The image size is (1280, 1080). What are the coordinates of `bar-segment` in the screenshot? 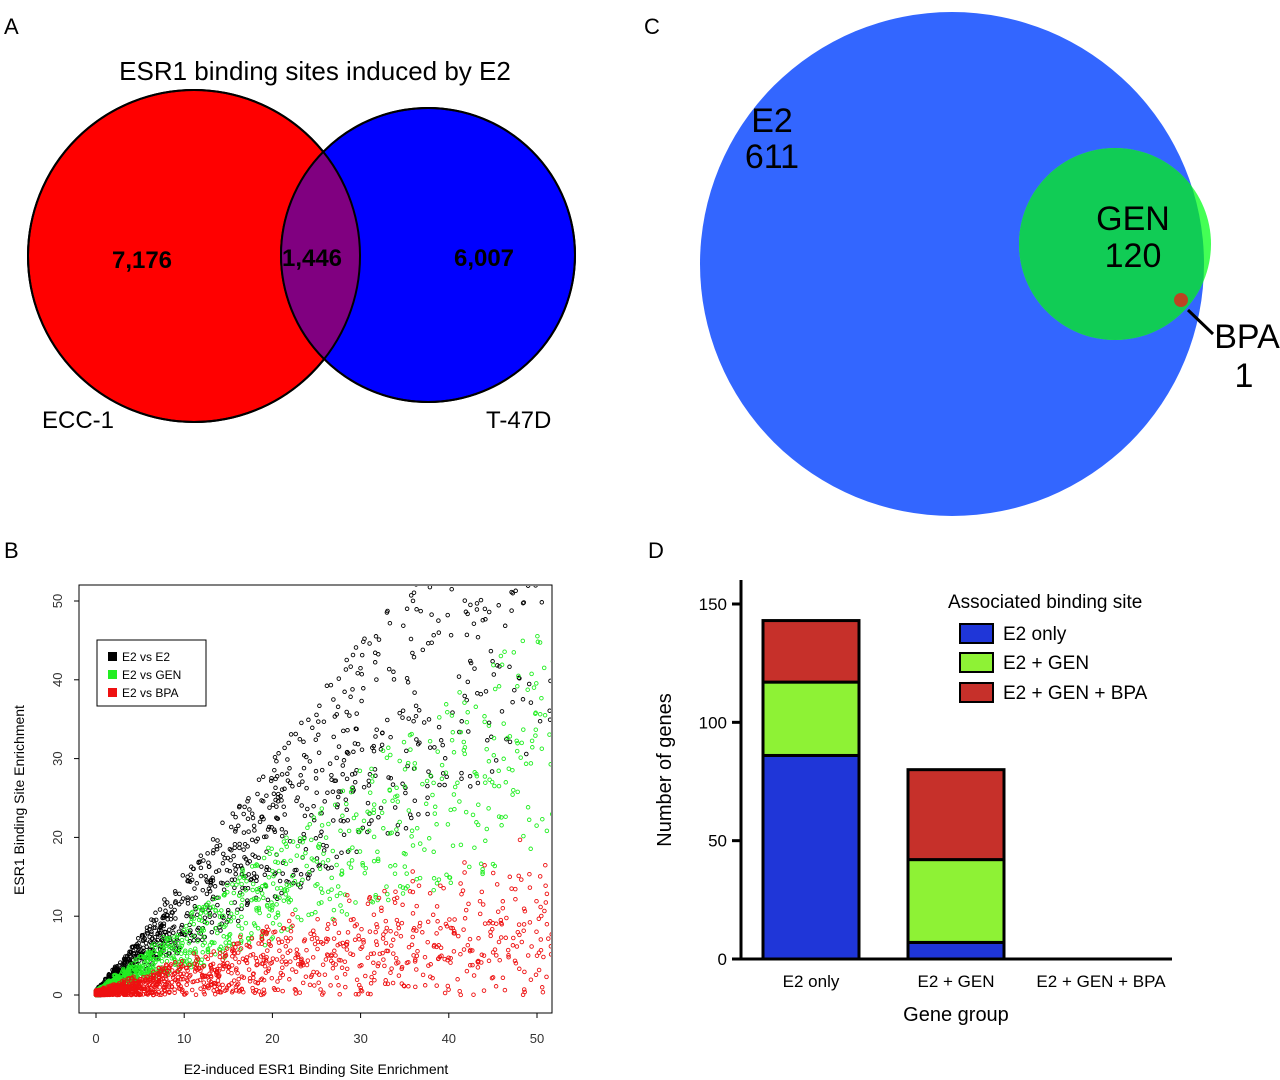 It's located at (956, 950).